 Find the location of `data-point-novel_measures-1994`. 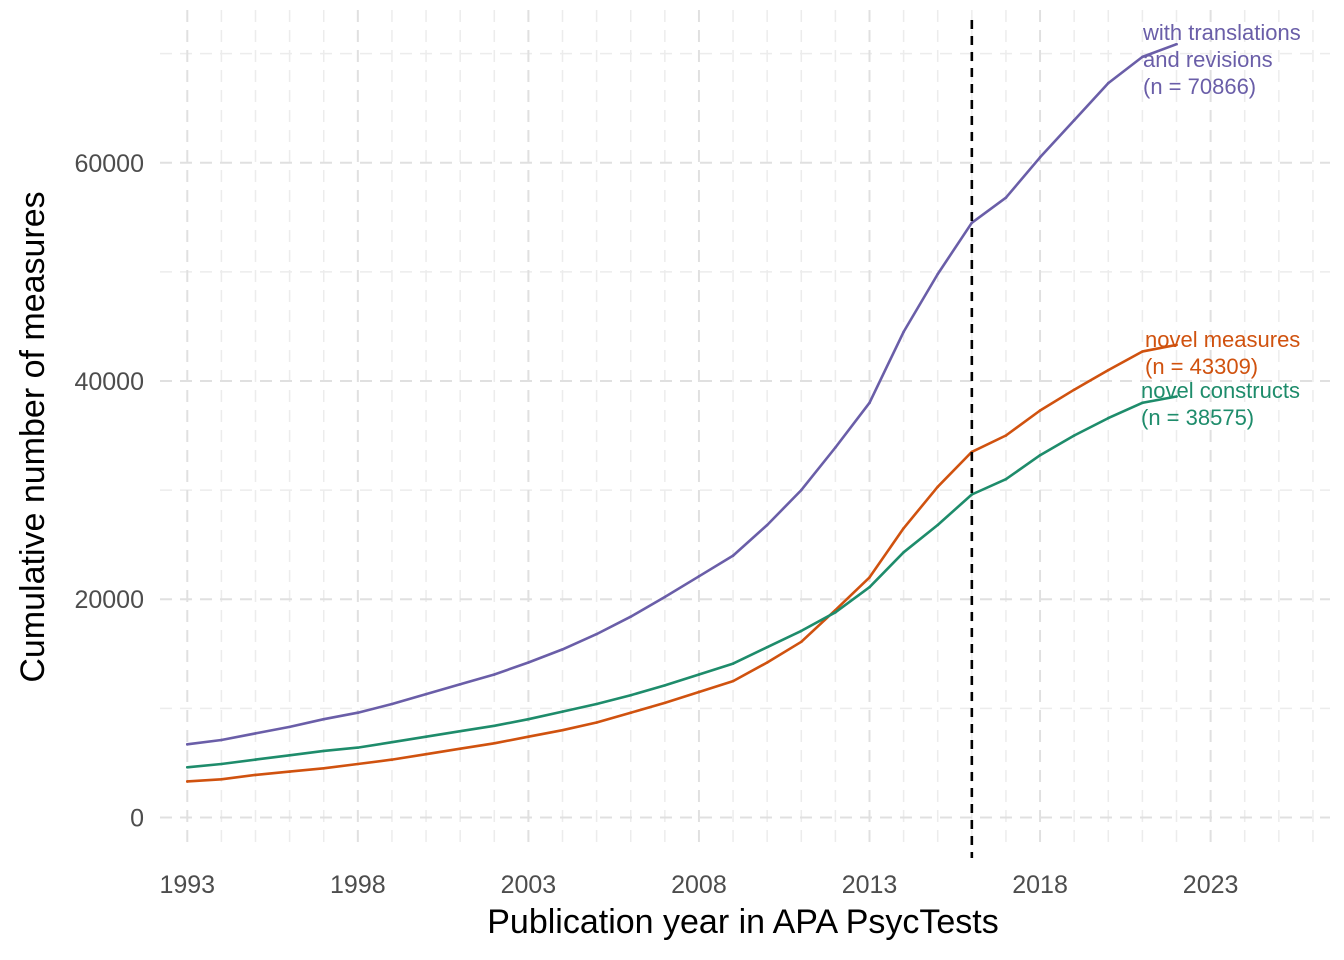

data-point-novel_measures-1994 is located at coordinates (221, 779).